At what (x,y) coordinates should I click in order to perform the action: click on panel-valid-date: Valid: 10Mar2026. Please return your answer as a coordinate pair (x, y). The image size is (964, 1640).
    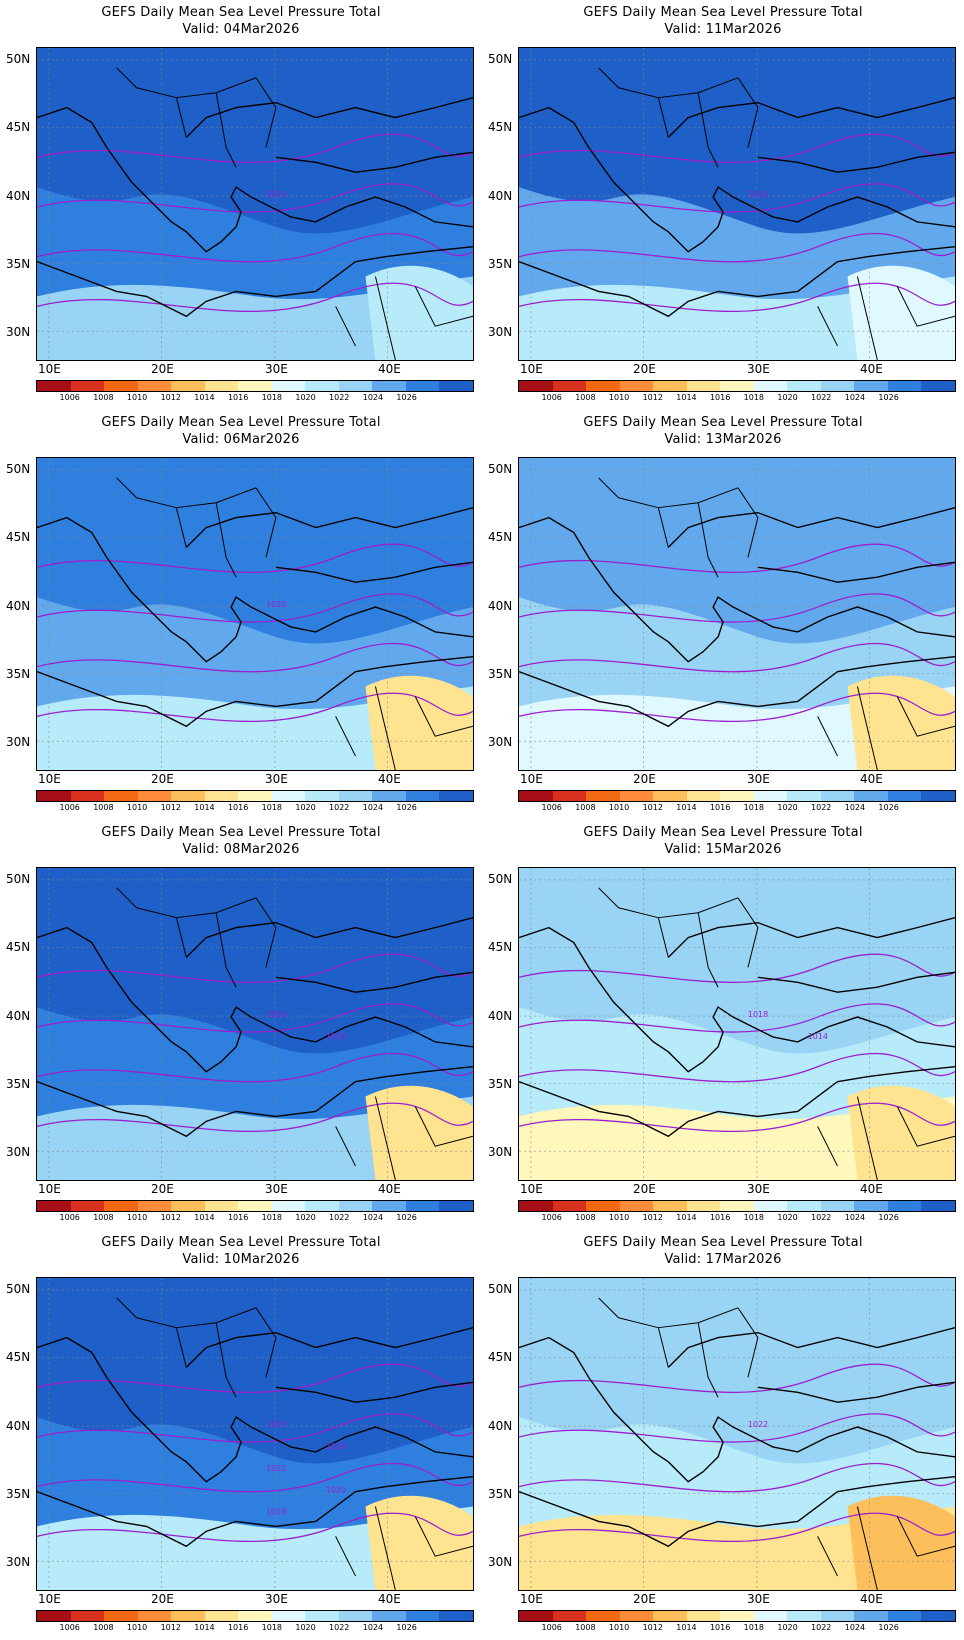
    Looking at the image, I should click on (241, 1259).